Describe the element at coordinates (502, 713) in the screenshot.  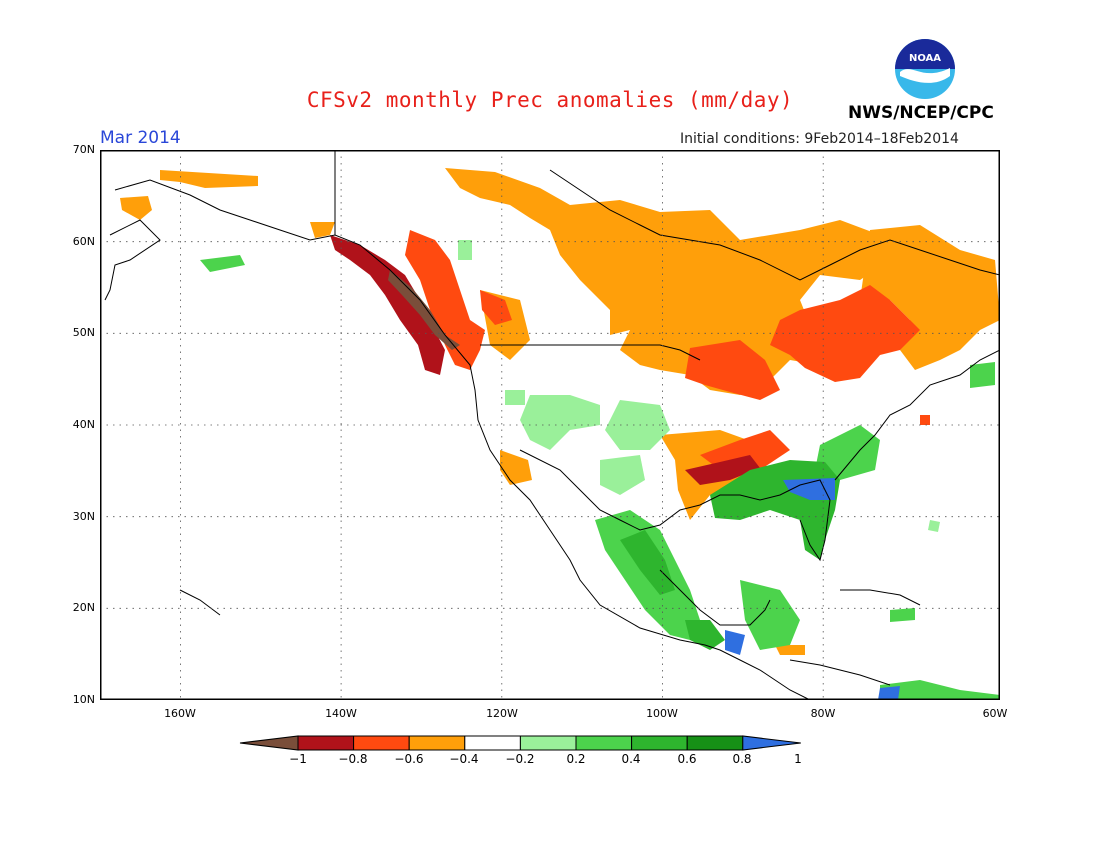
I see `lon-label-120w: 120W` at that location.